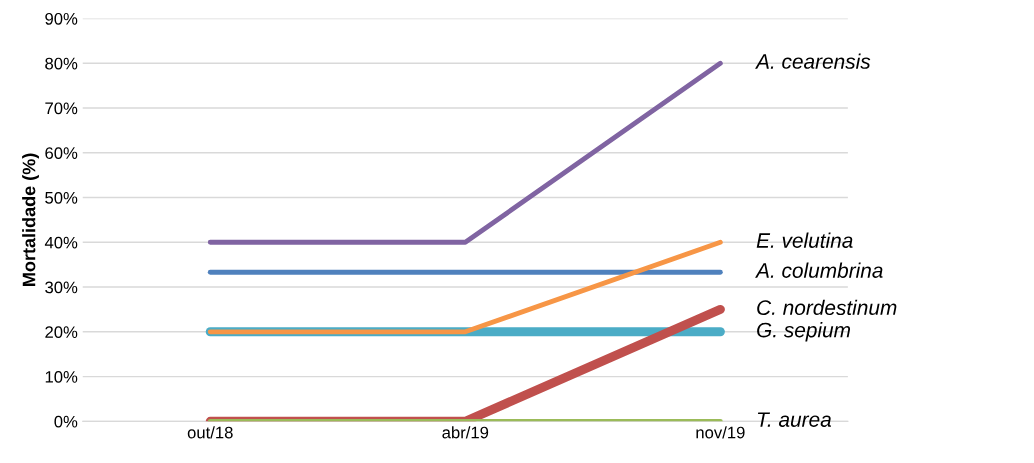  Describe the element at coordinates (61, 18) in the screenshot. I see `y-tick-label: 90%` at that location.